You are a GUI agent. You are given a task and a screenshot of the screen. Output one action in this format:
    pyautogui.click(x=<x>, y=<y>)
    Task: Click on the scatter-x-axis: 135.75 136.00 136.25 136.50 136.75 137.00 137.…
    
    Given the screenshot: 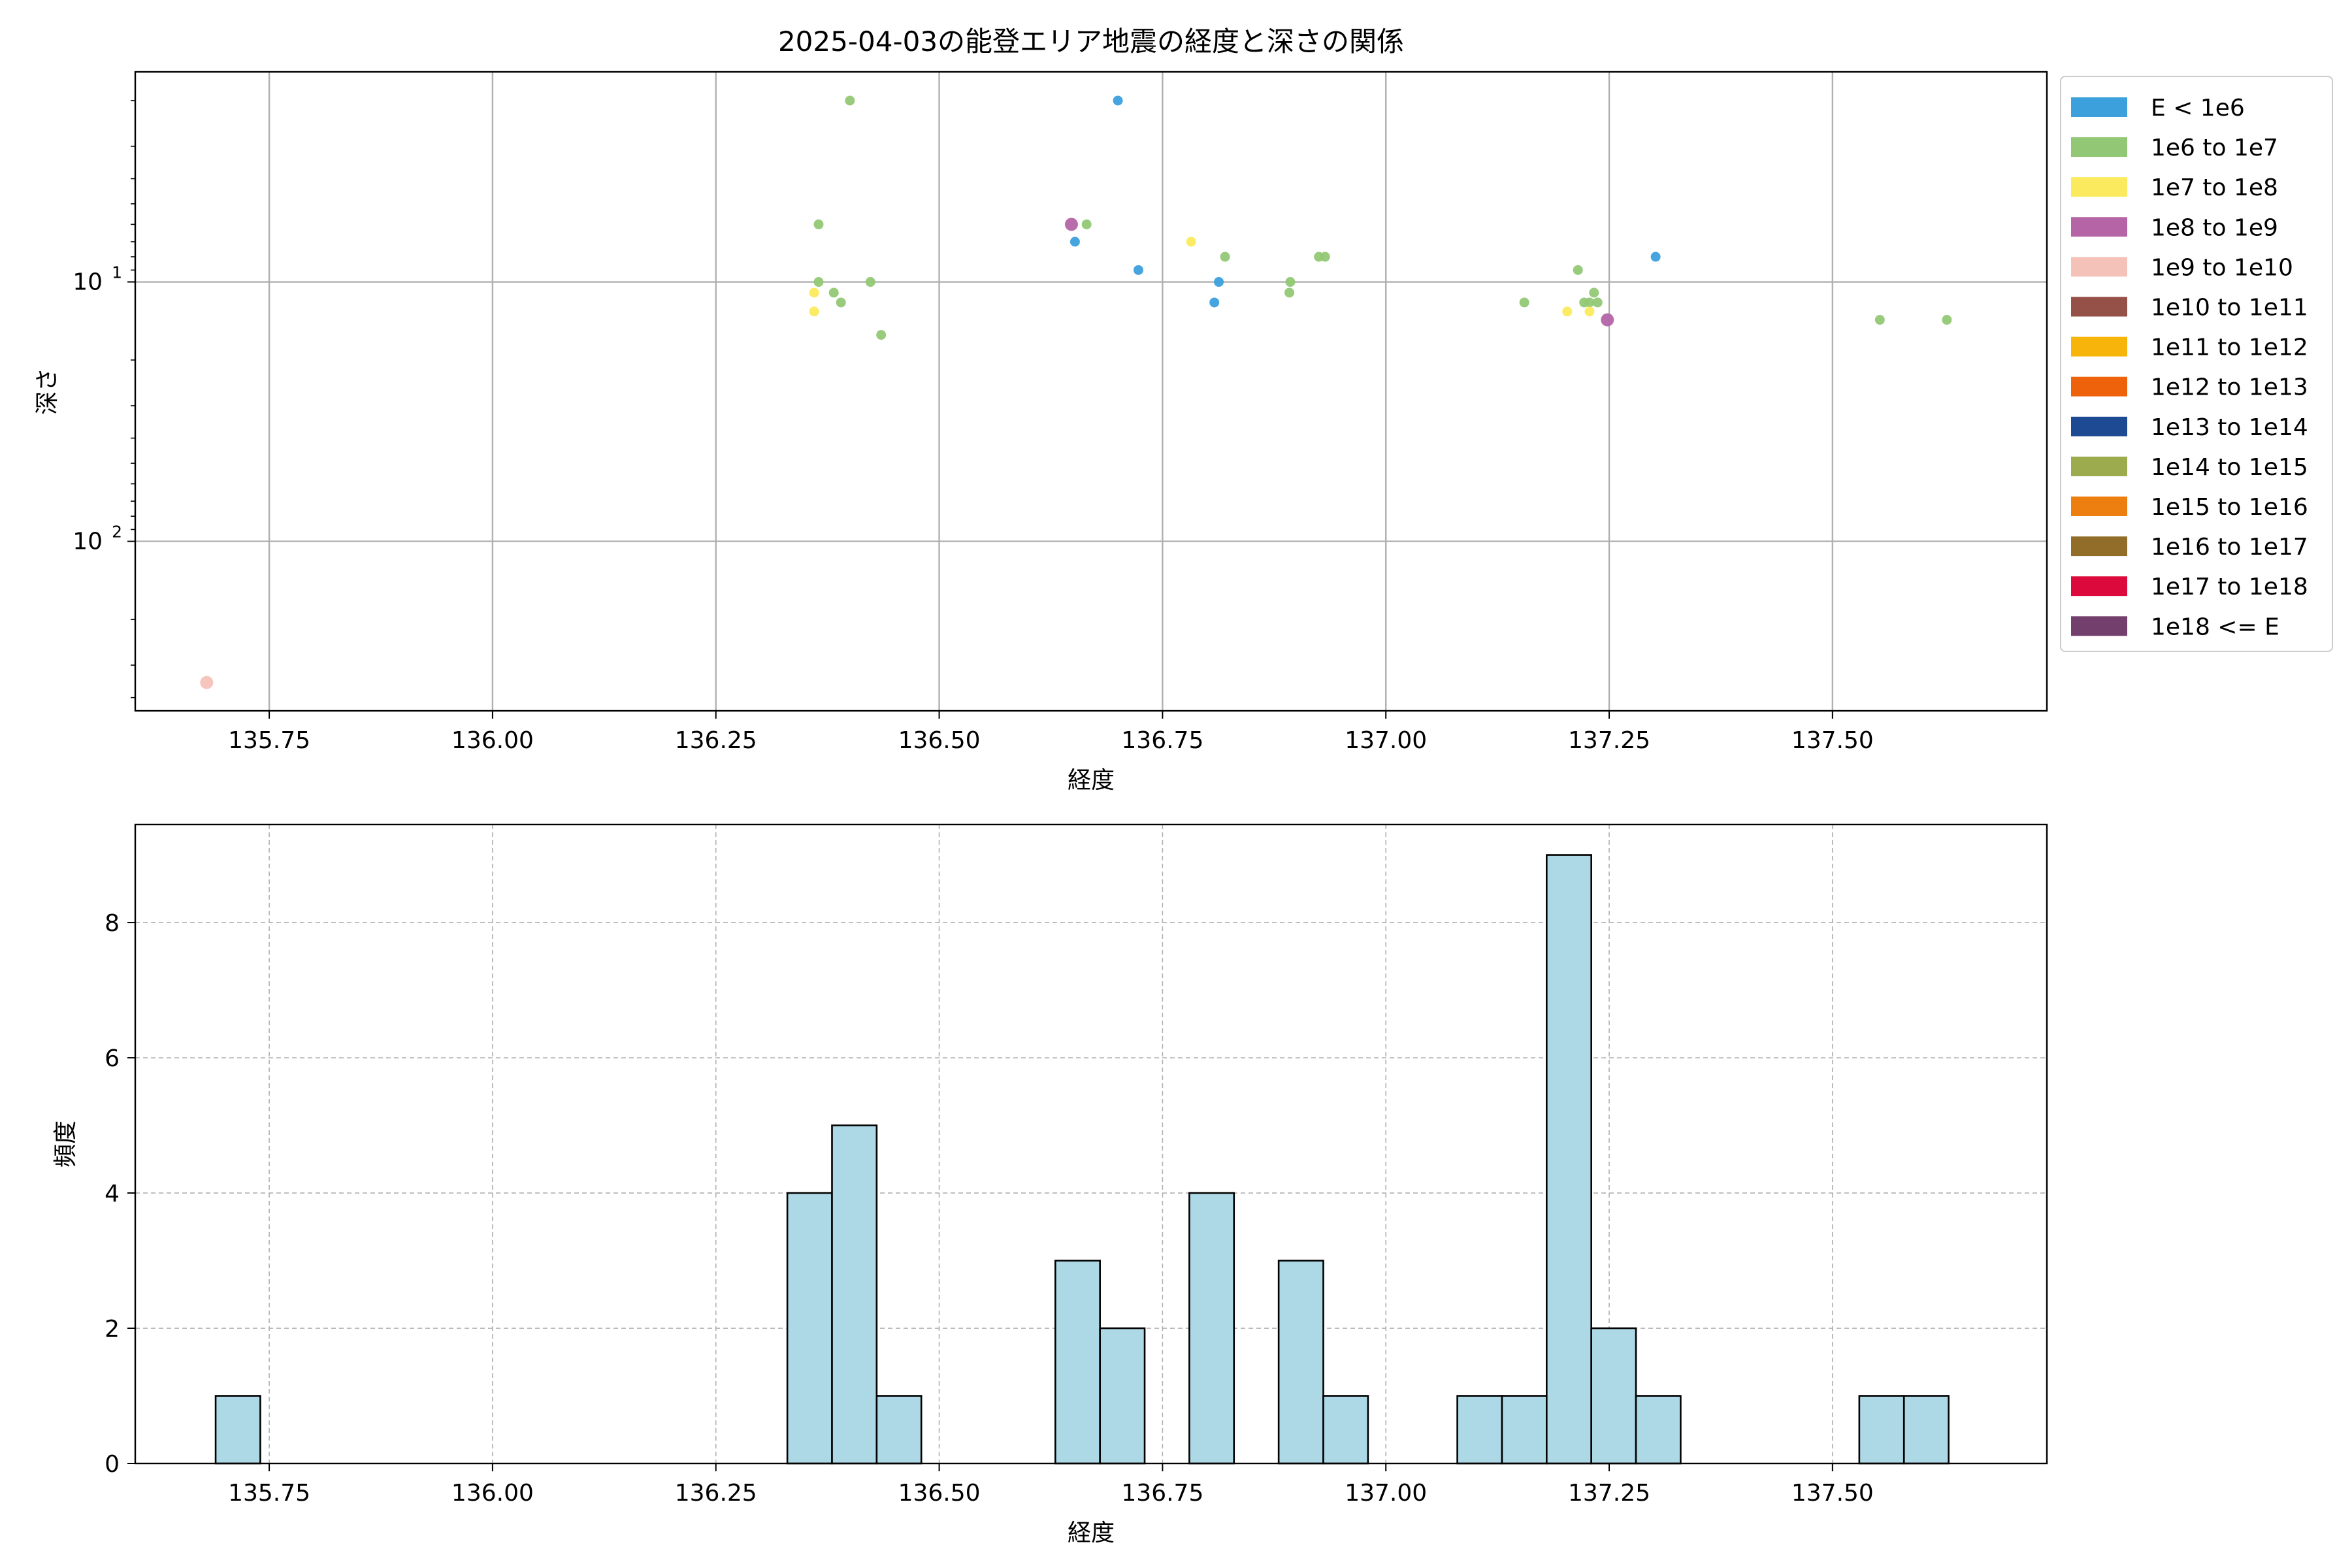 What is the action you would take?
    pyautogui.click(x=1051, y=732)
    